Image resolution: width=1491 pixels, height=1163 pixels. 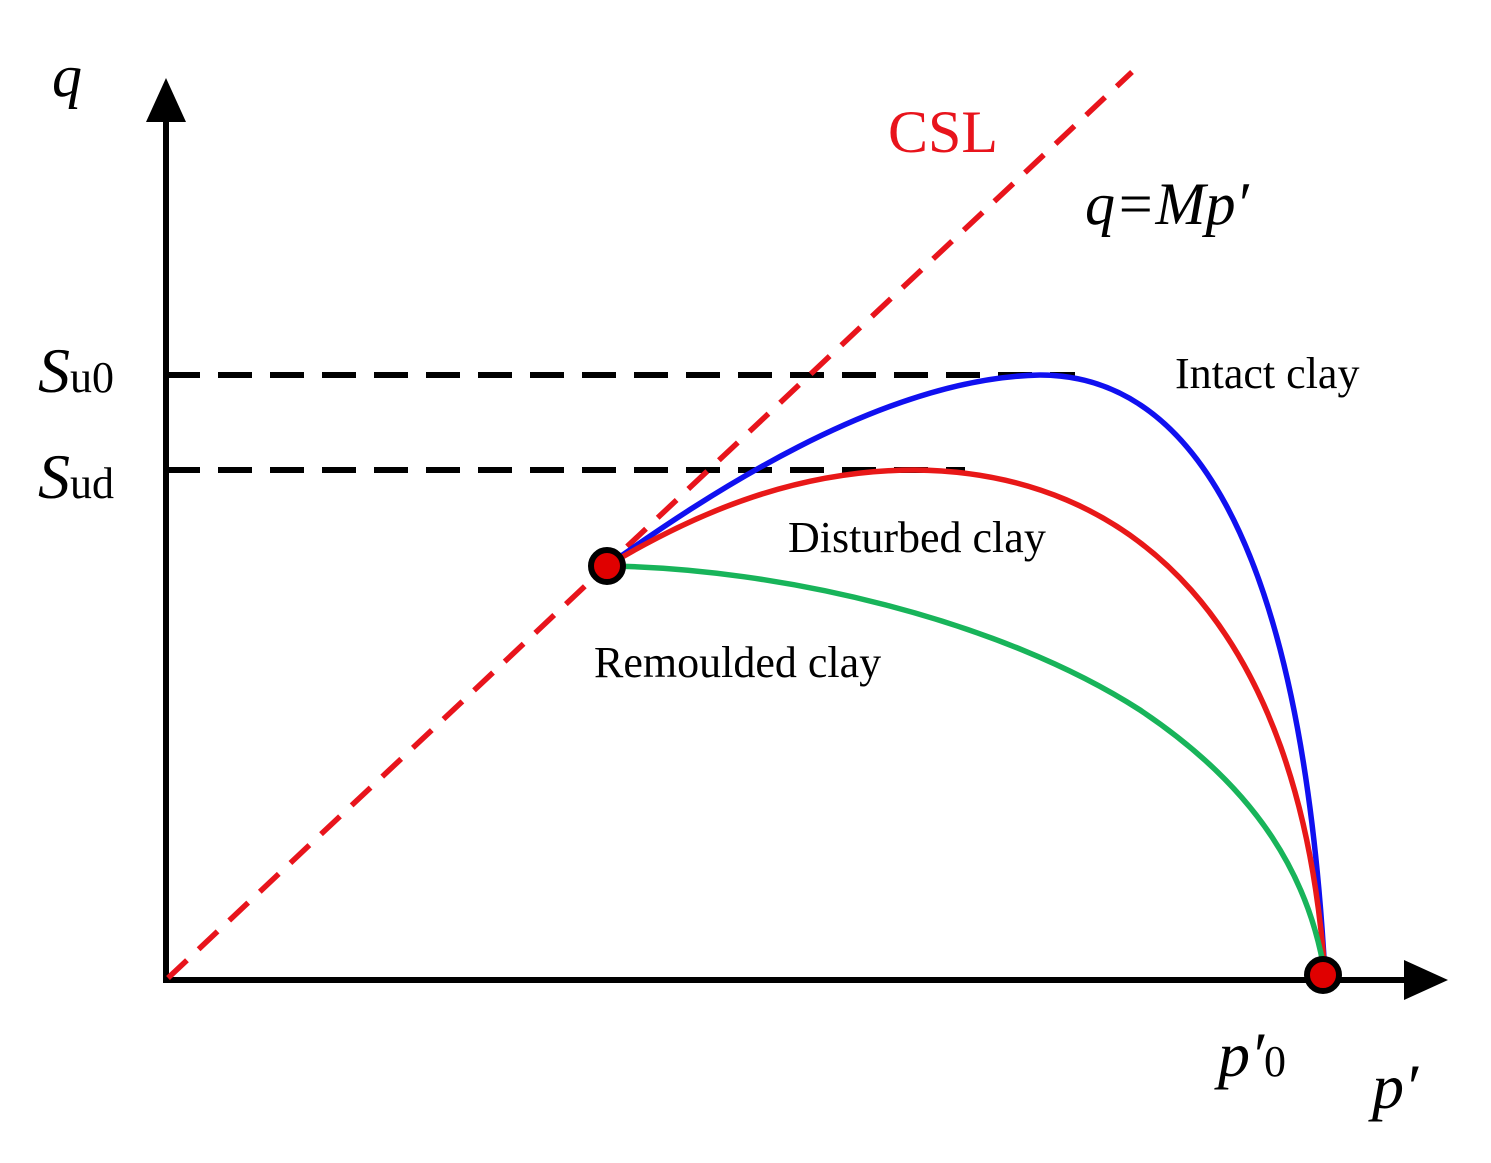 What do you see at coordinates (737, 662) in the screenshot?
I see `remoulded-clay-label: Remoulded clay` at bounding box center [737, 662].